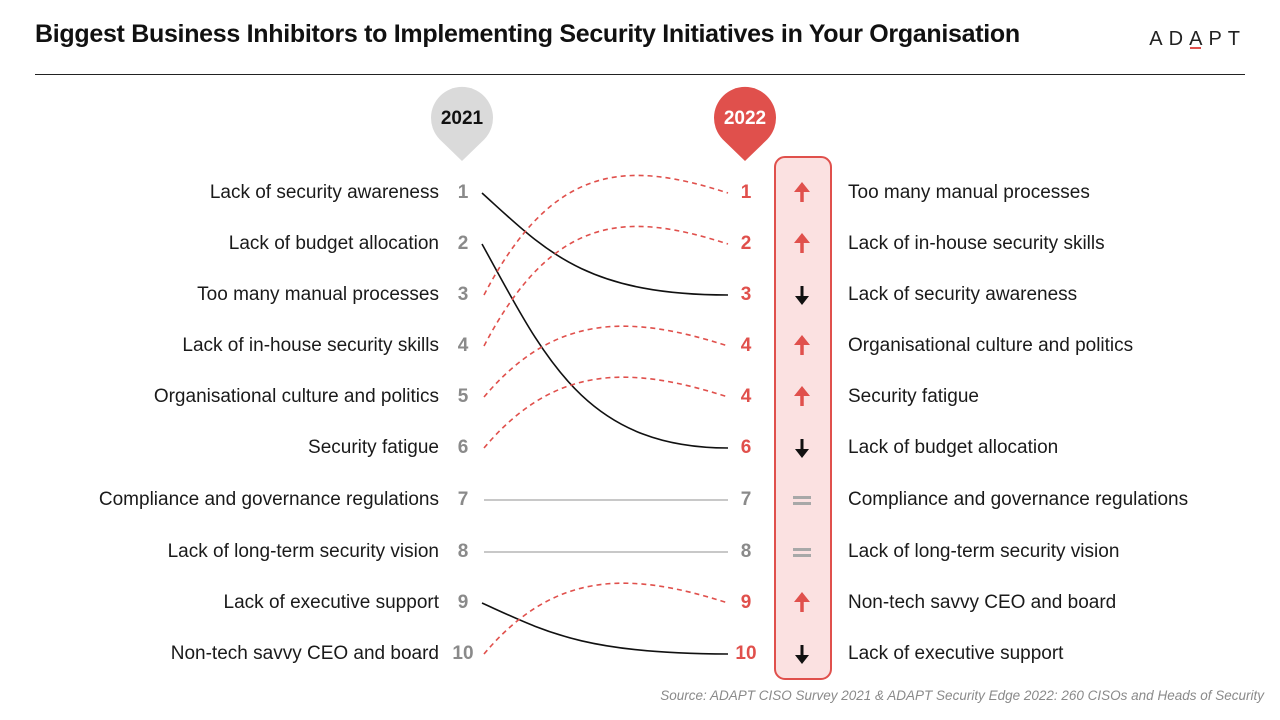  What do you see at coordinates (318, 294) in the screenshot?
I see `left-label: Too many manual processes` at bounding box center [318, 294].